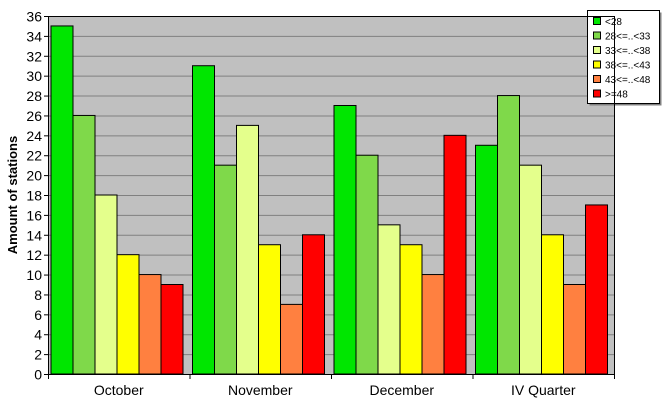 This screenshot has width=667, height=415. I want to click on y-tick-label: 2, so click(38, 355).